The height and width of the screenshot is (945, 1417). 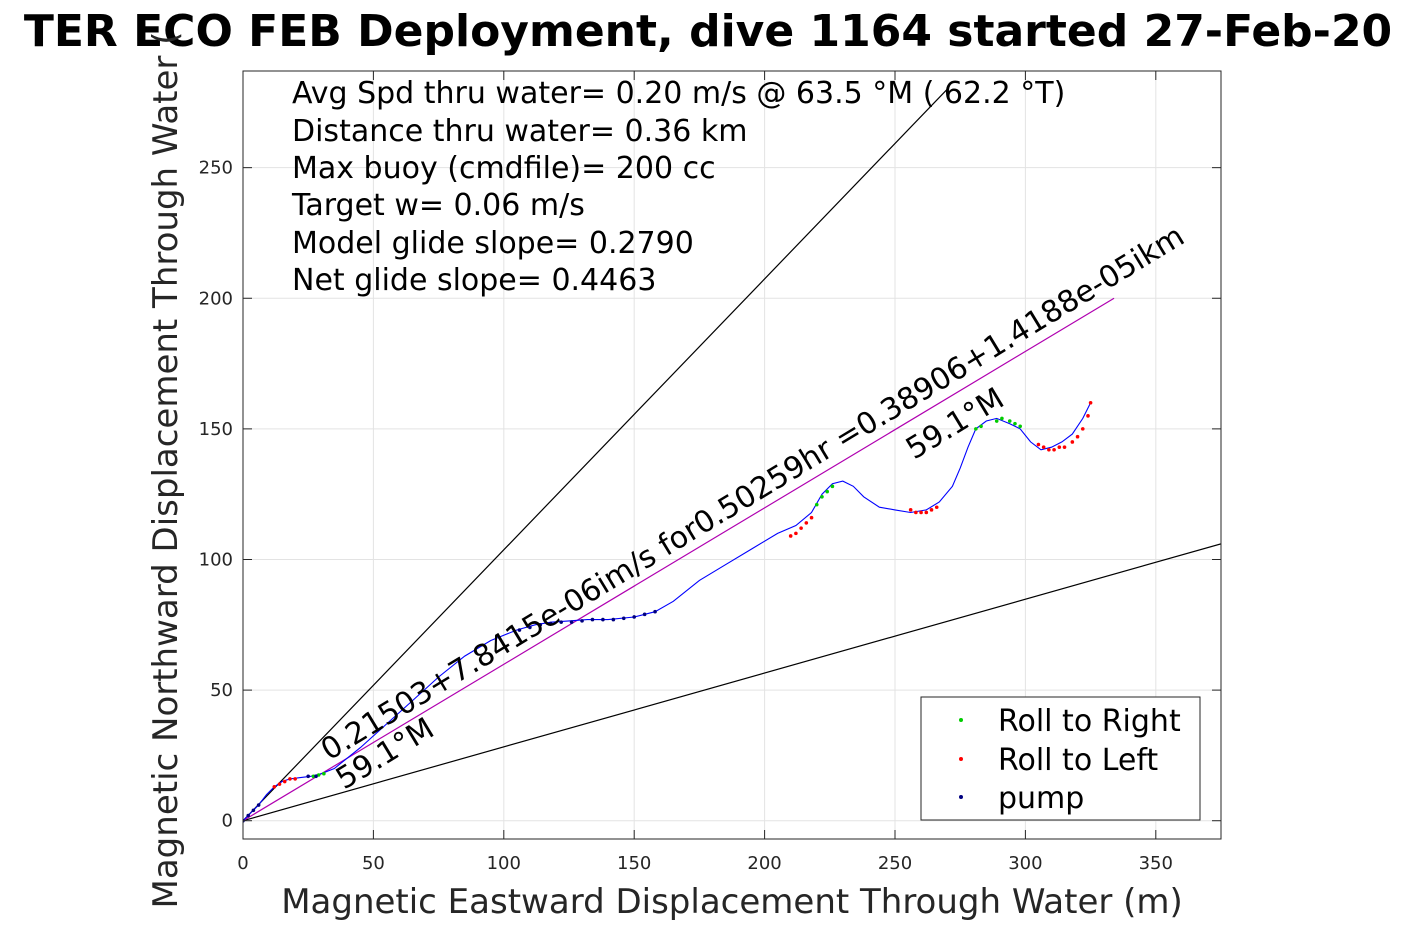 I want to click on legend-label-pump: pump, so click(x=1041, y=798).